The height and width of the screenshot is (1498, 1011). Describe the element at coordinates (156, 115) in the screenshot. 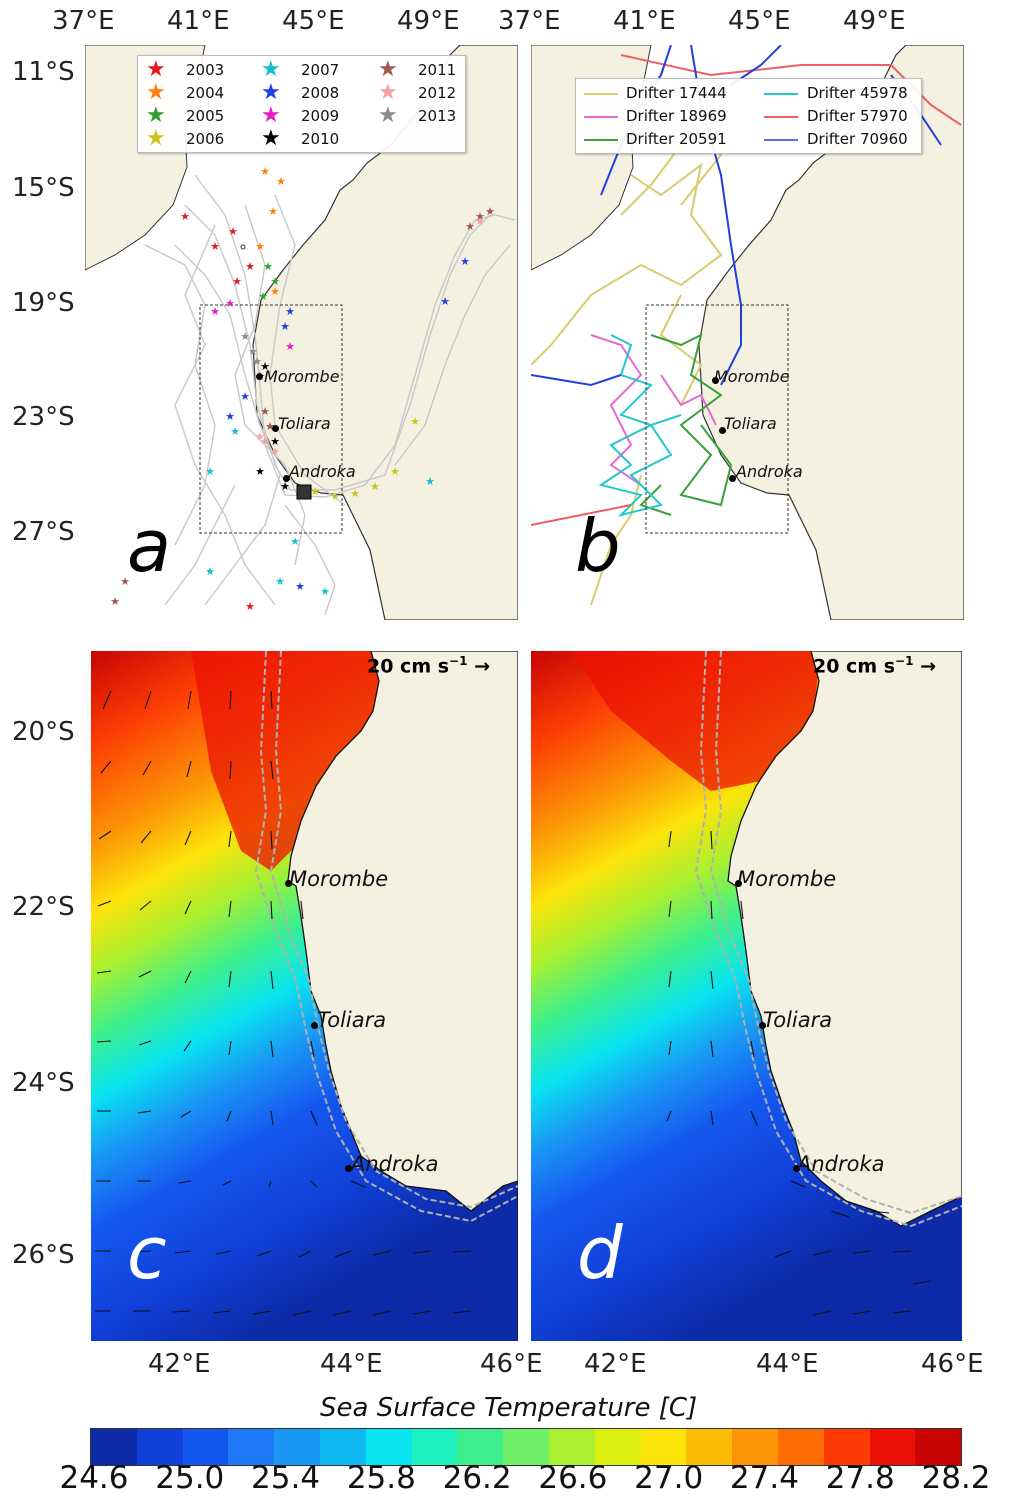

I see `star-icon-2005: ★` at that location.